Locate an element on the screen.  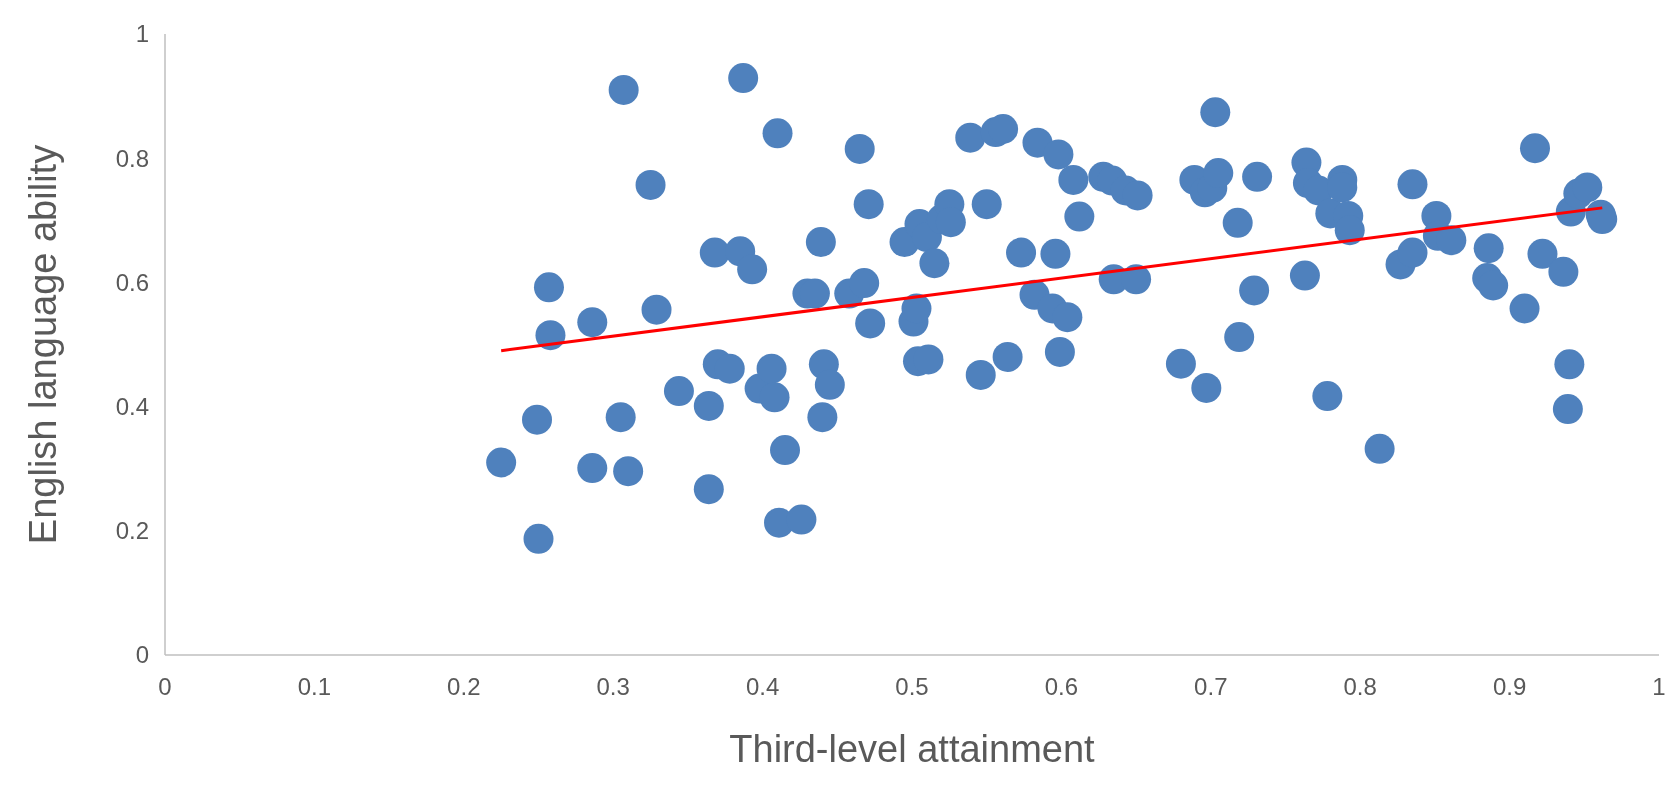
x-tick-label: 1 is located at coordinates (1659, 686).